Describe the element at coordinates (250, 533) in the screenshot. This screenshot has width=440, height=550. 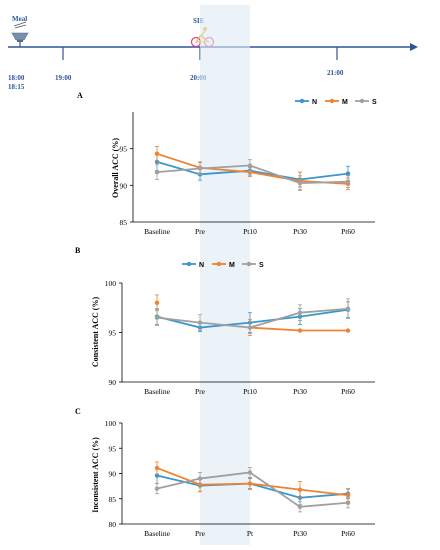
I see `x-tick-label: Pt` at that location.